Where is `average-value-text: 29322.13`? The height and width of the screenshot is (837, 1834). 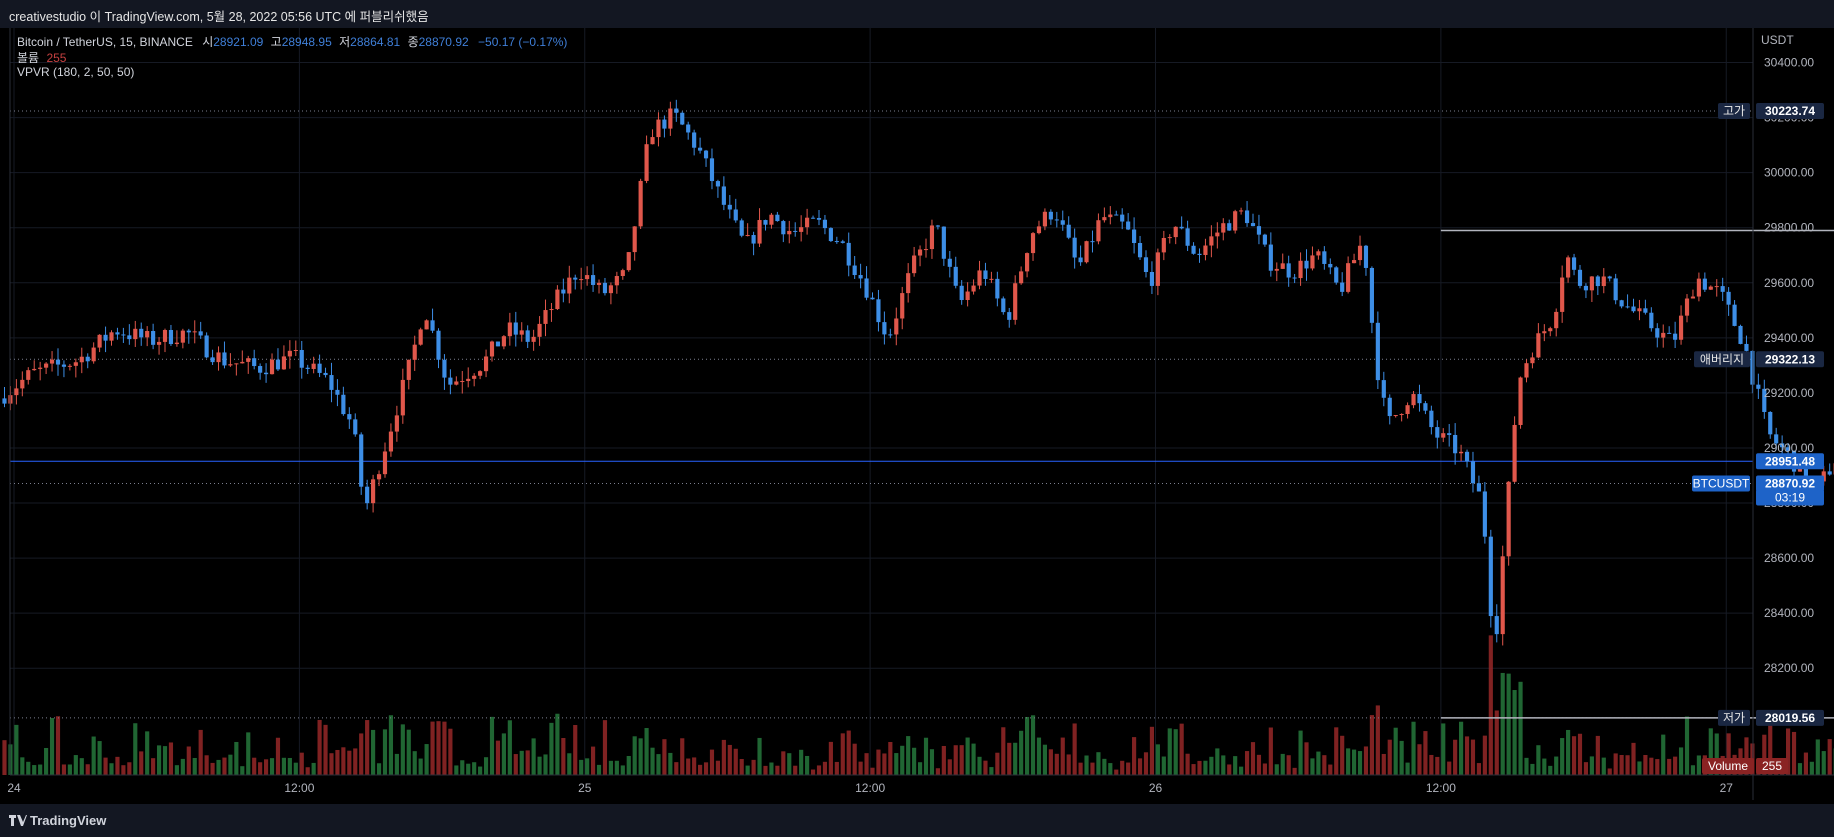 average-value-text: 29322.13 is located at coordinates (1790, 359).